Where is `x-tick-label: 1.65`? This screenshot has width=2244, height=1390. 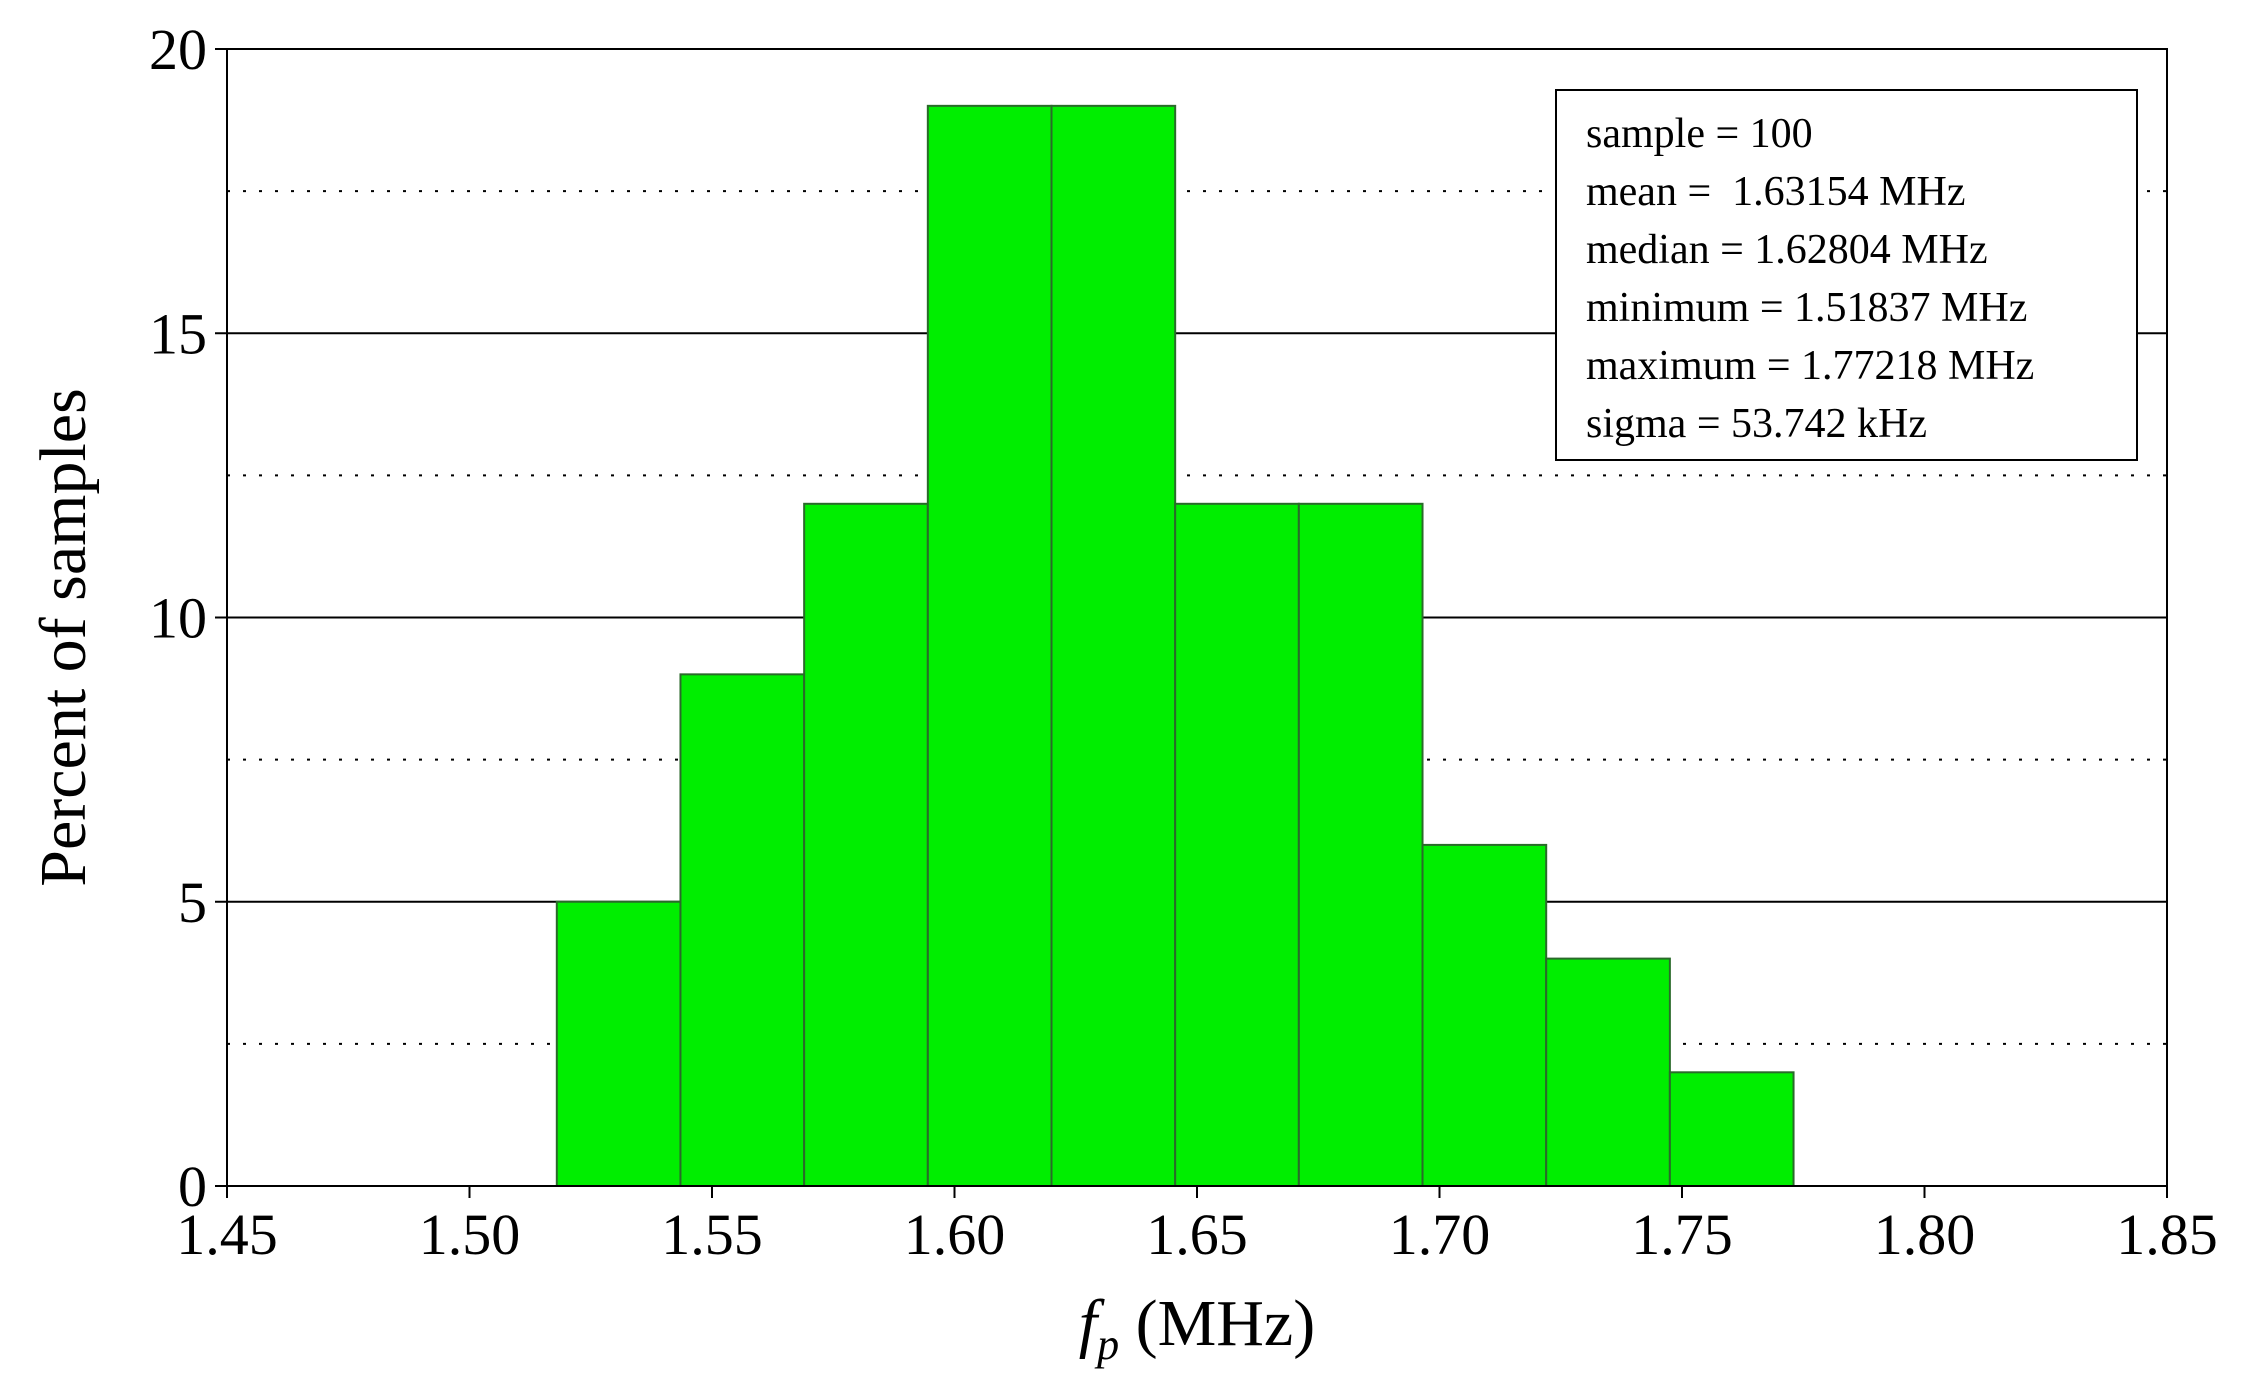 x-tick-label: 1.65 is located at coordinates (1197, 1234).